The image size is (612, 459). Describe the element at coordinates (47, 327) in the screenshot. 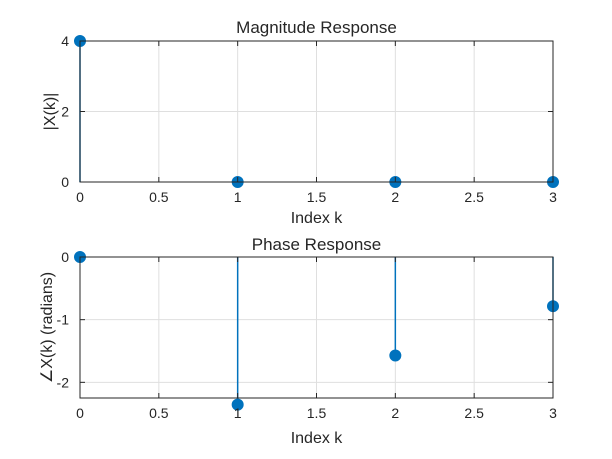

I see `phase-y-axis-label: ∠X(k) (radians)` at that location.